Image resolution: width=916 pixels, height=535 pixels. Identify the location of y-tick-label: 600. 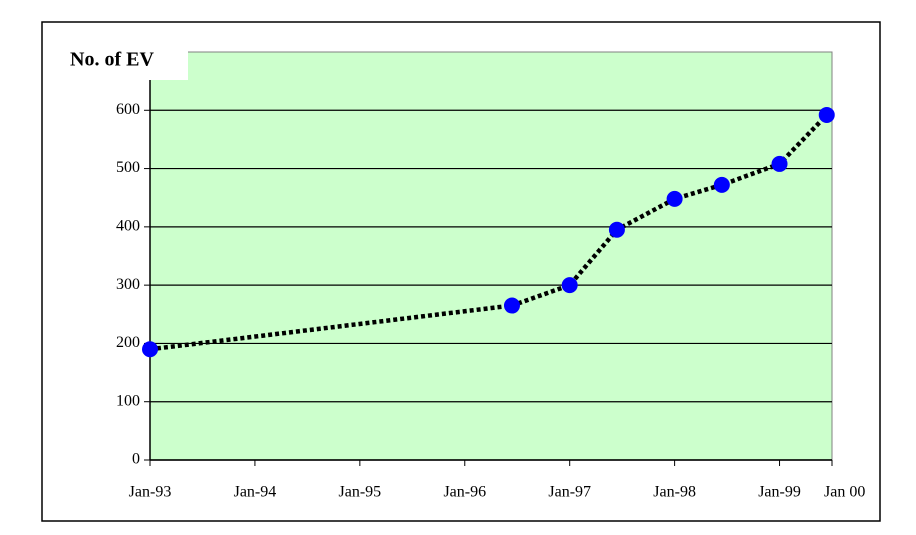
(128, 109).